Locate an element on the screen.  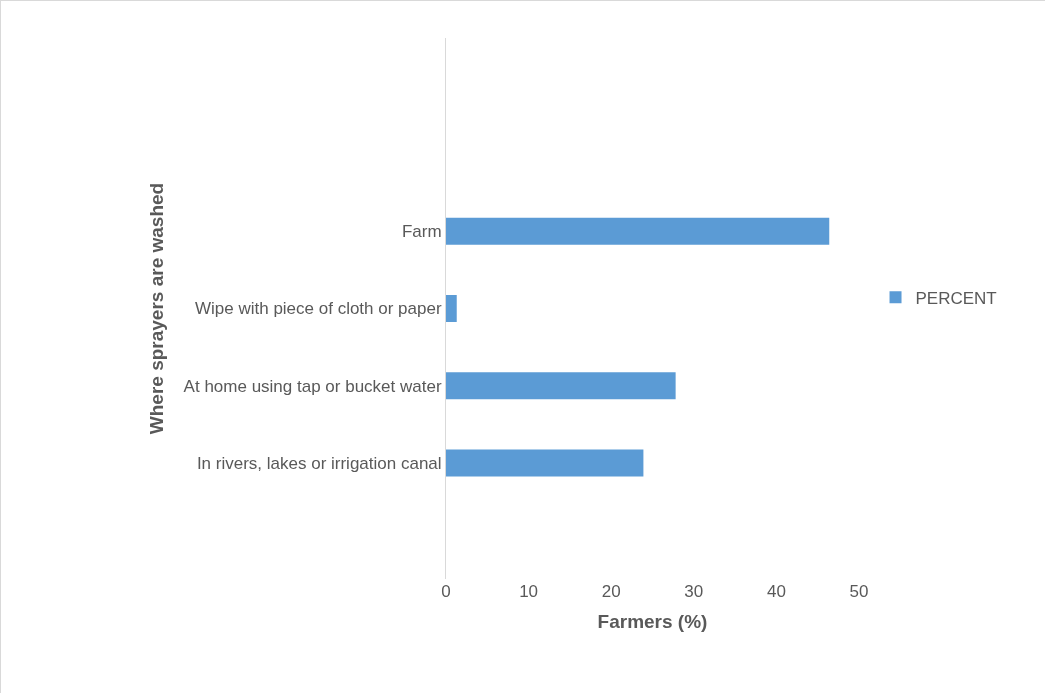
y-tick-label: Wipe with piece of cloth or paper is located at coordinates (318, 309).